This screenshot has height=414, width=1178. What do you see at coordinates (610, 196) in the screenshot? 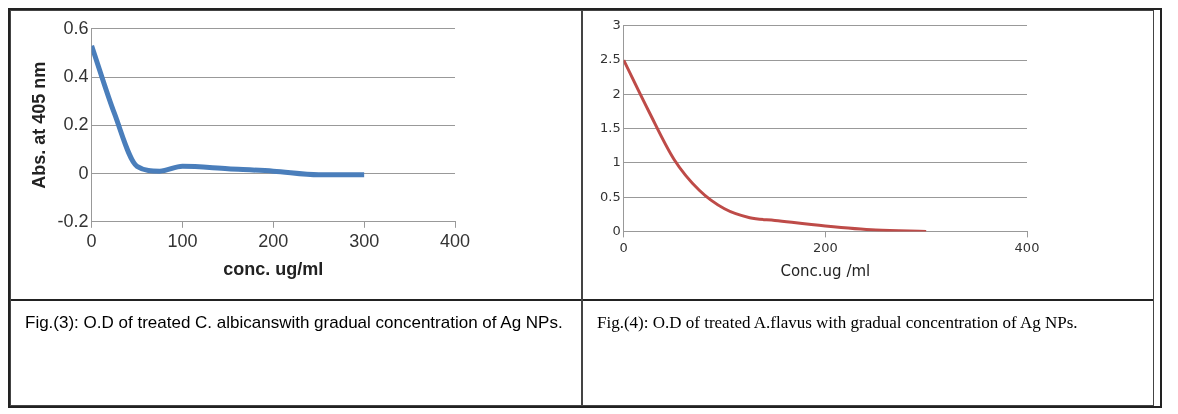
I see `y-tick-label: 0.5` at bounding box center [610, 196].